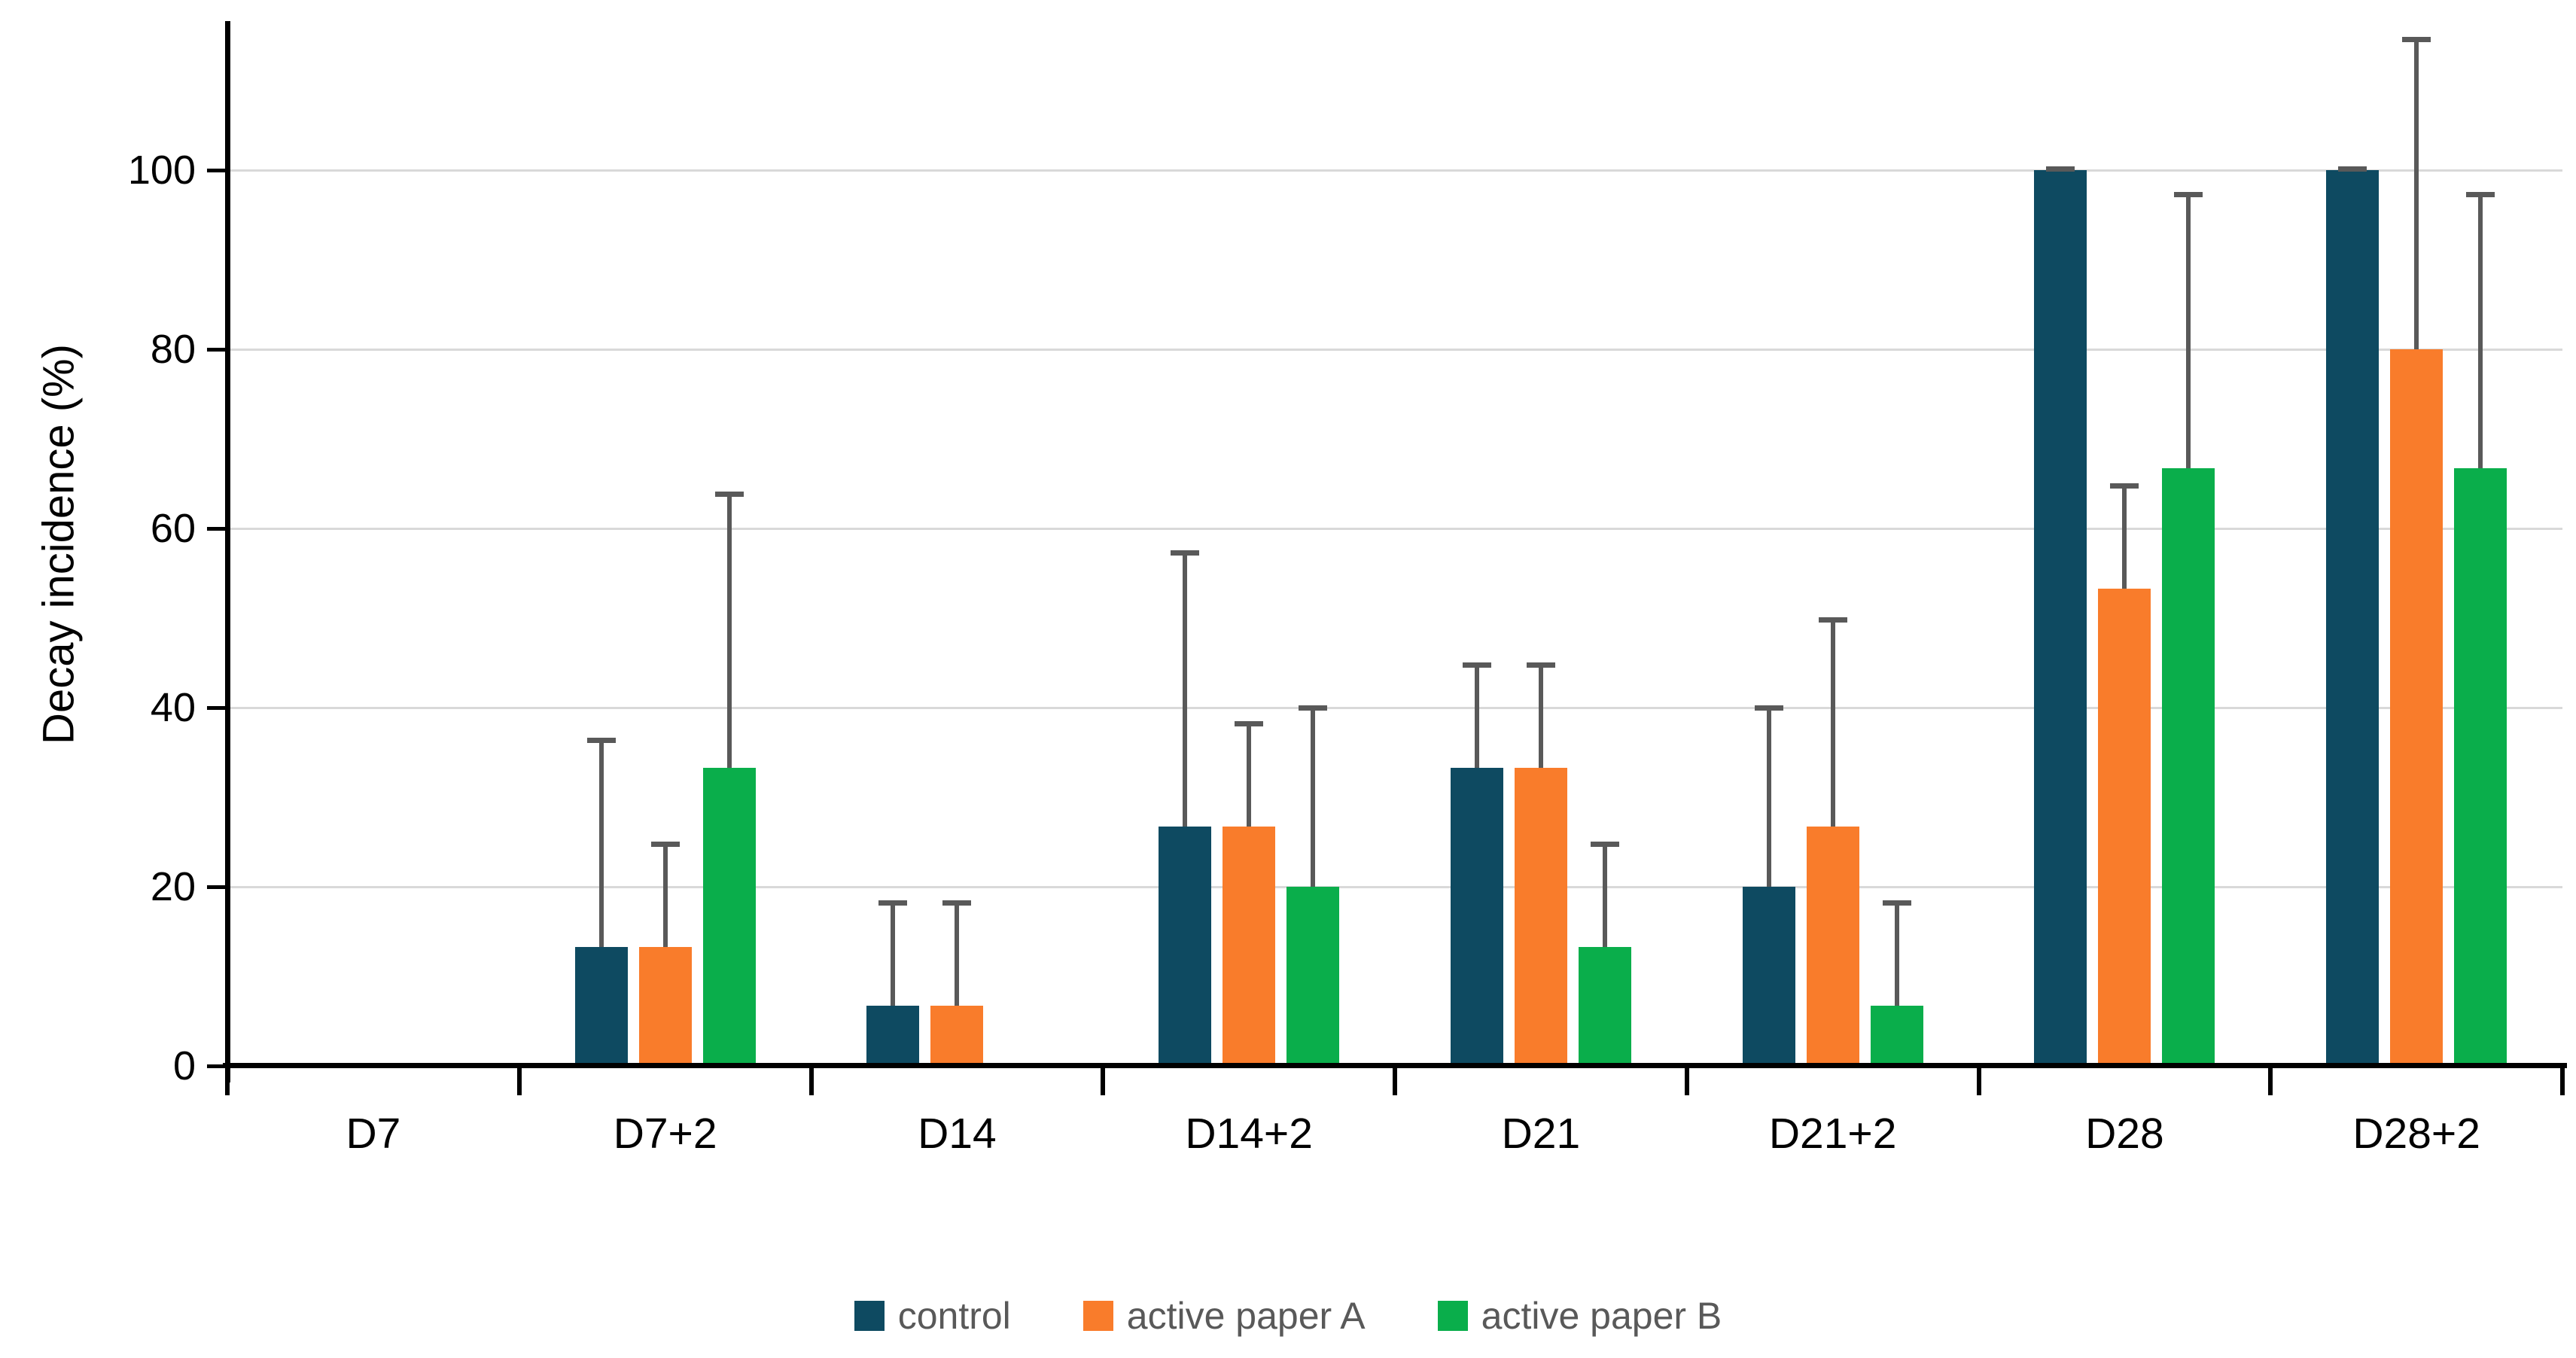  What do you see at coordinates (1250, 724) in the screenshot?
I see `error-cap-active-paper-A-D14+2` at bounding box center [1250, 724].